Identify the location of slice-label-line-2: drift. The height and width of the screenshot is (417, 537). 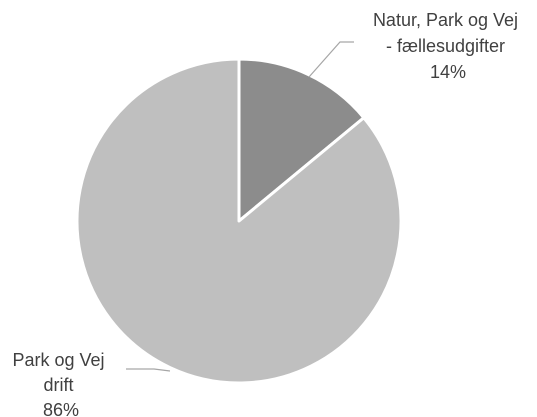
(58, 385).